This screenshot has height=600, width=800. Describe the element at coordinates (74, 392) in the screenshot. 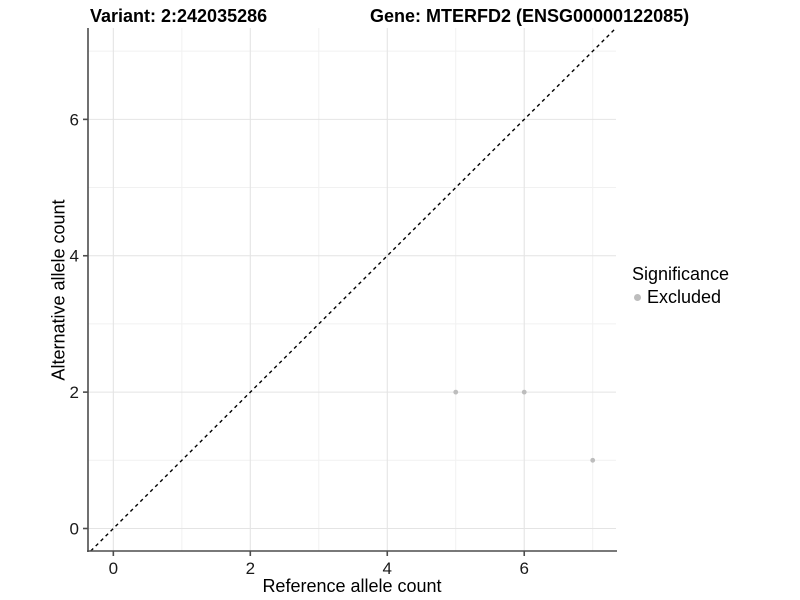

I see `y-tick-label: 2` at that location.